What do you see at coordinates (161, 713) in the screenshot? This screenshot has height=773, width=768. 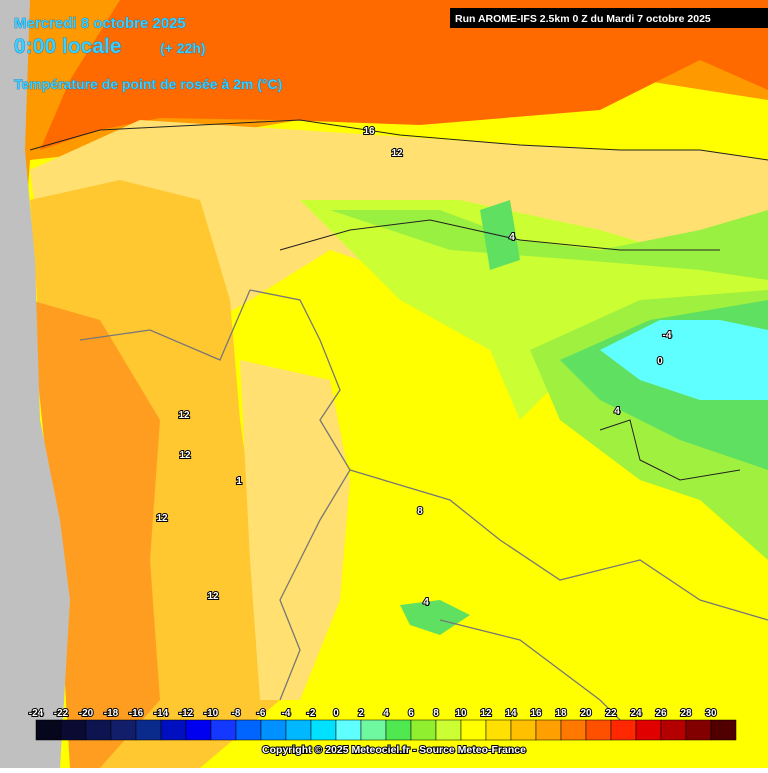 I see `colorbar-tick: -14` at bounding box center [161, 713].